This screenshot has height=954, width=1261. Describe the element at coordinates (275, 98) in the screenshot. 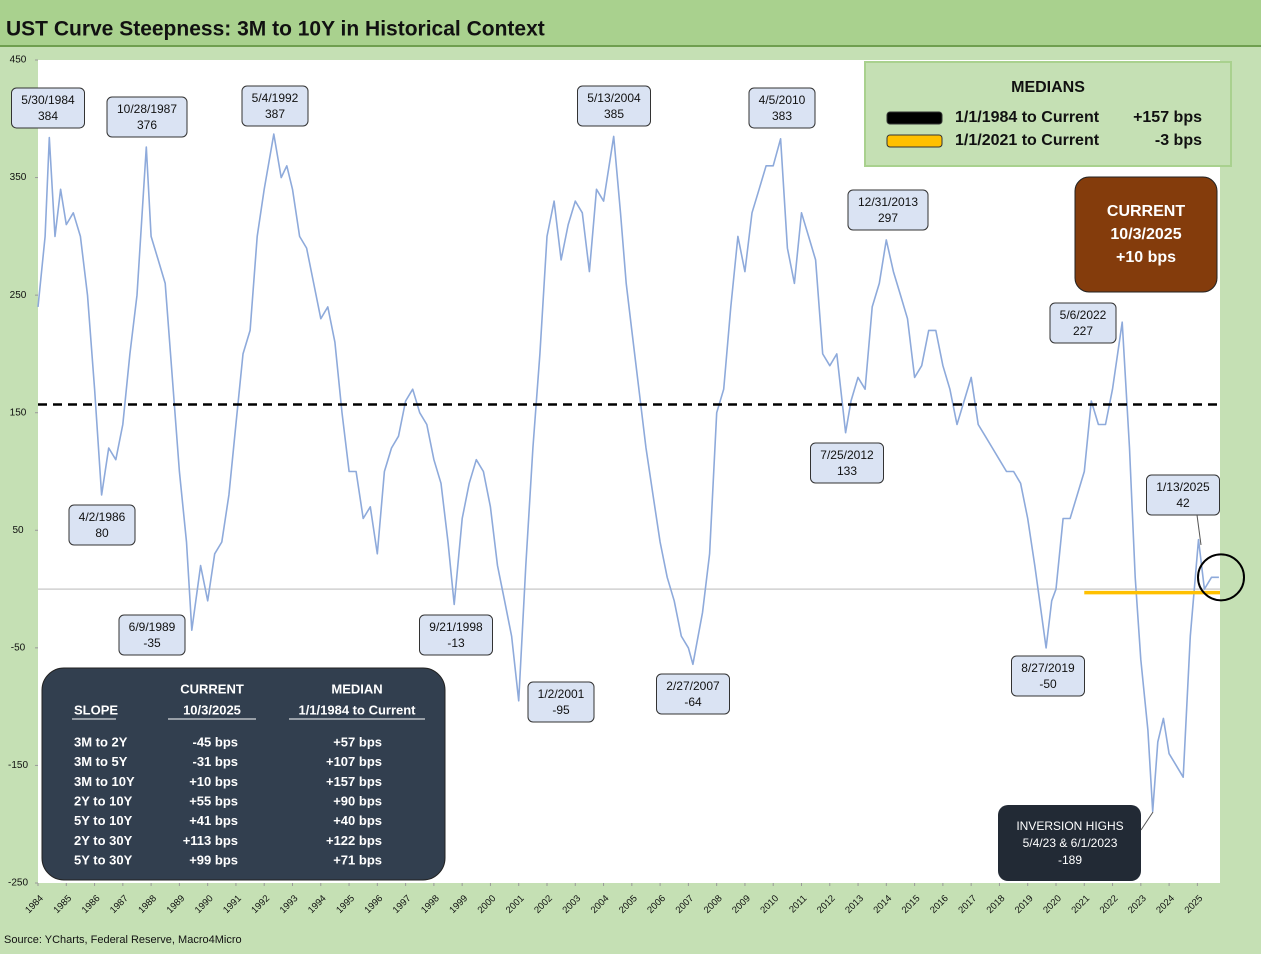

I see `callout-date: 5/4/1992` at that location.